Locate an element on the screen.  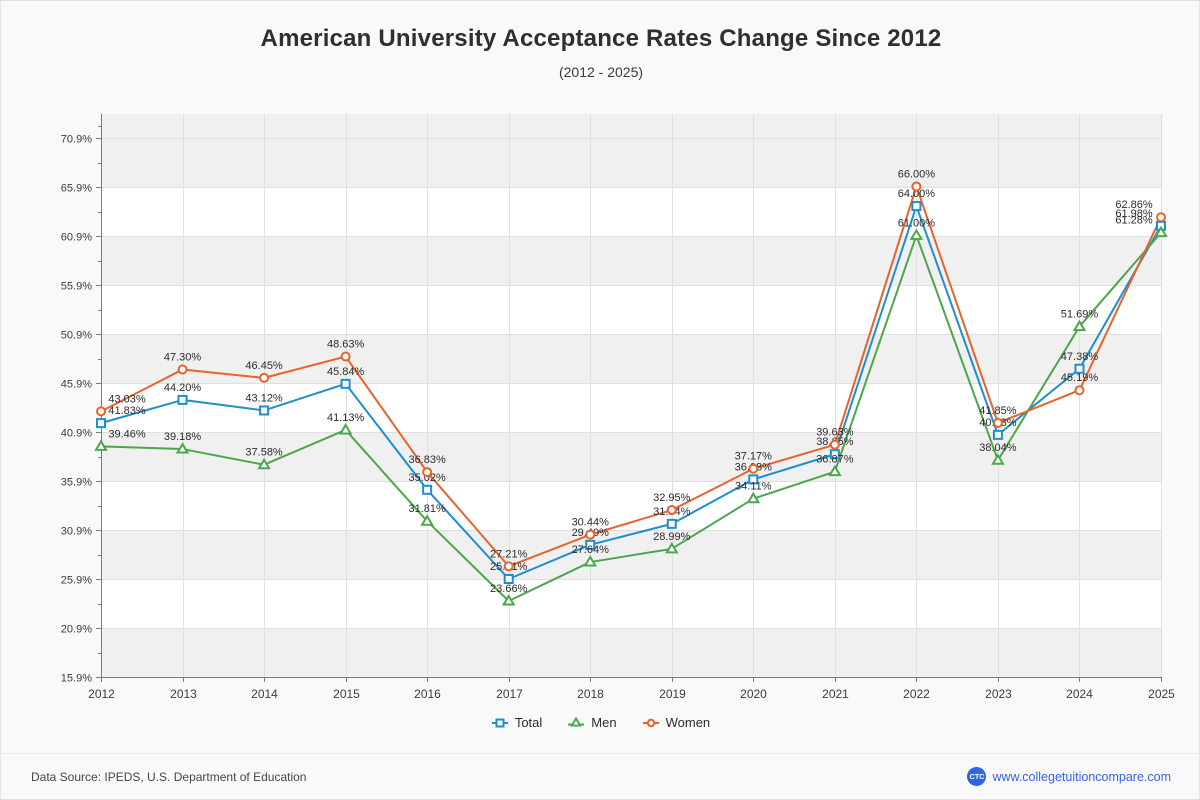
data-point-label: 27.21% is located at coordinates (509, 554).